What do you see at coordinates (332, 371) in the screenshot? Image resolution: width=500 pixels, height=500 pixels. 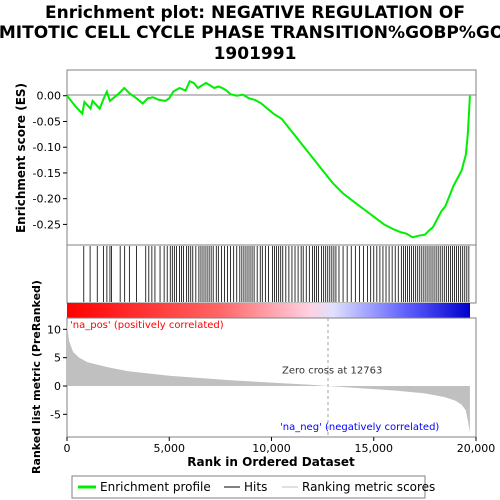 I see `zero-cross-label: Zero cross at 12763` at bounding box center [332, 371].